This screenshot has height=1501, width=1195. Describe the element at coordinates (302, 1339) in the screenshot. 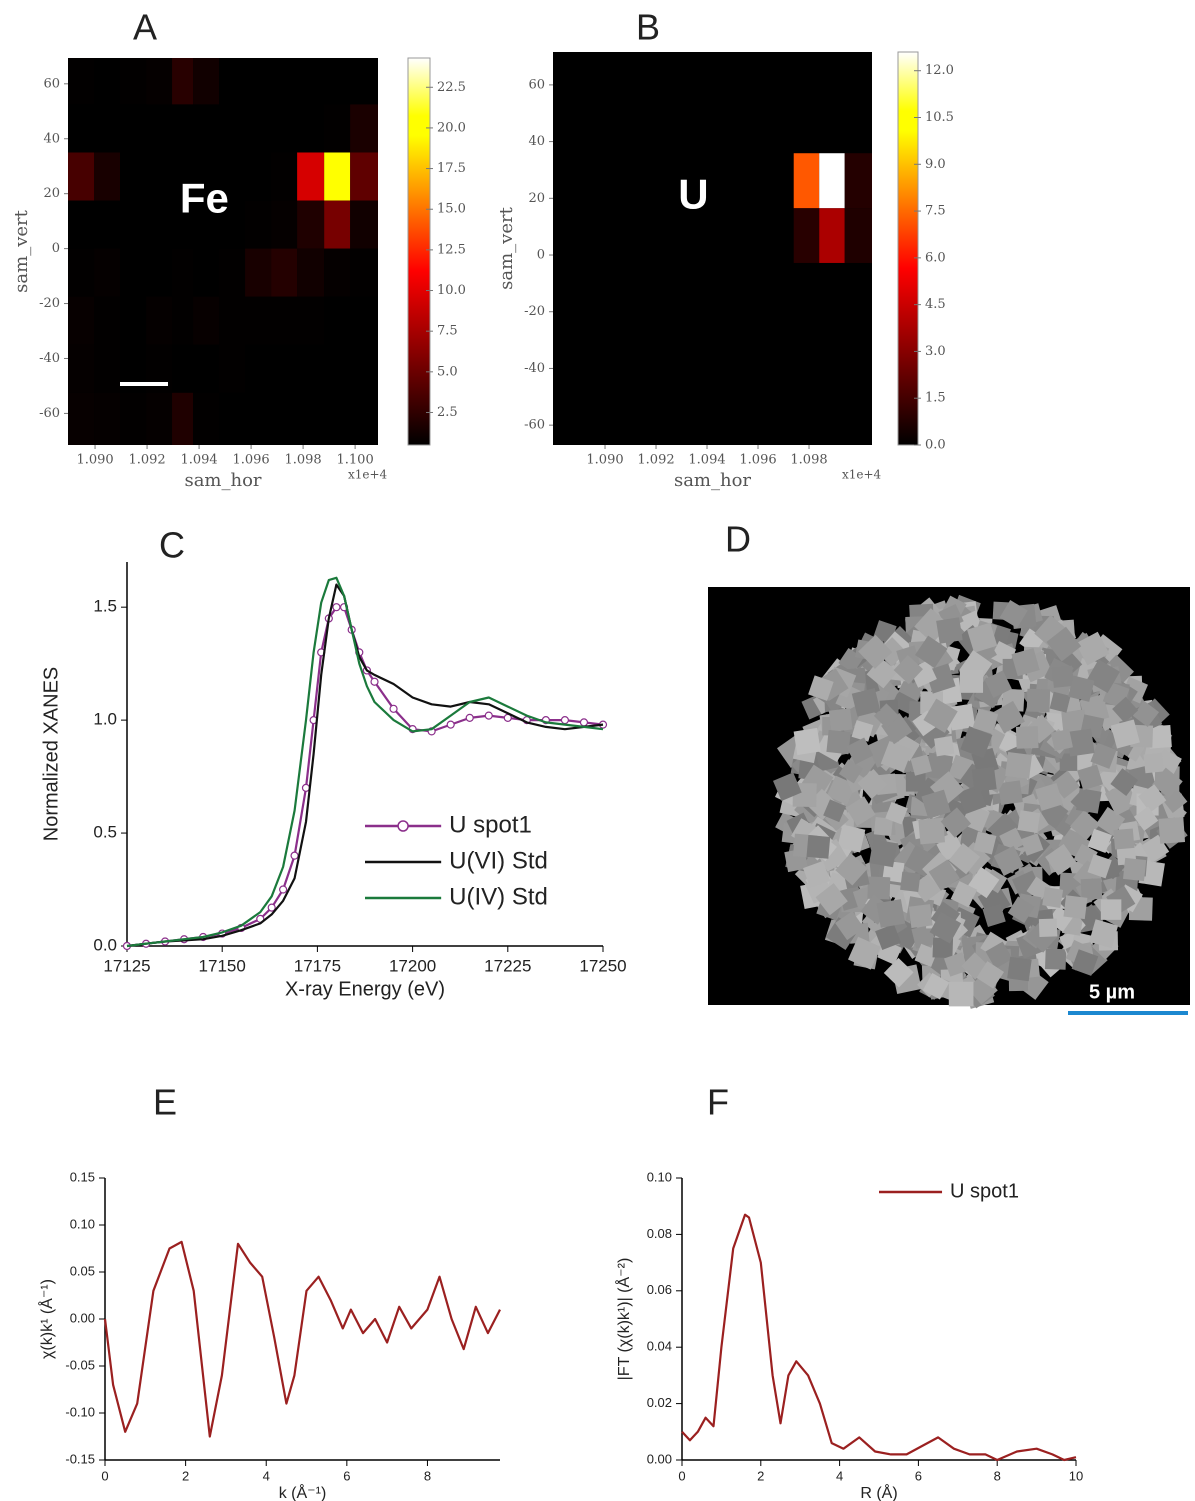

I see `series-line` at that location.